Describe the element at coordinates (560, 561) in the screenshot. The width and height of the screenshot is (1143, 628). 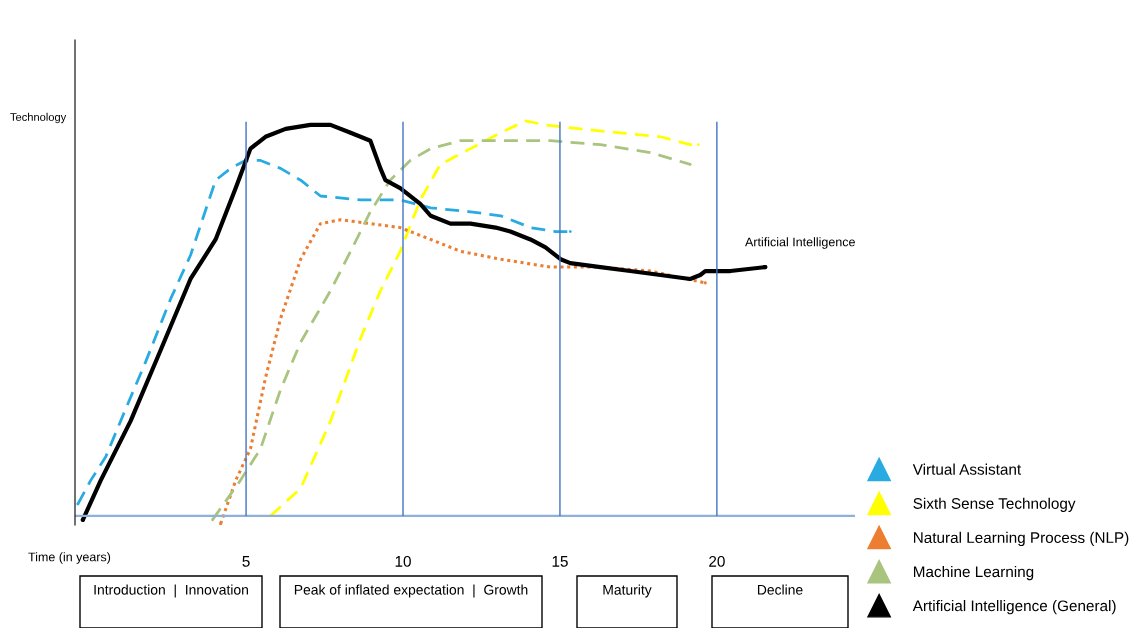
I see `x-tick-label: 15` at that location.